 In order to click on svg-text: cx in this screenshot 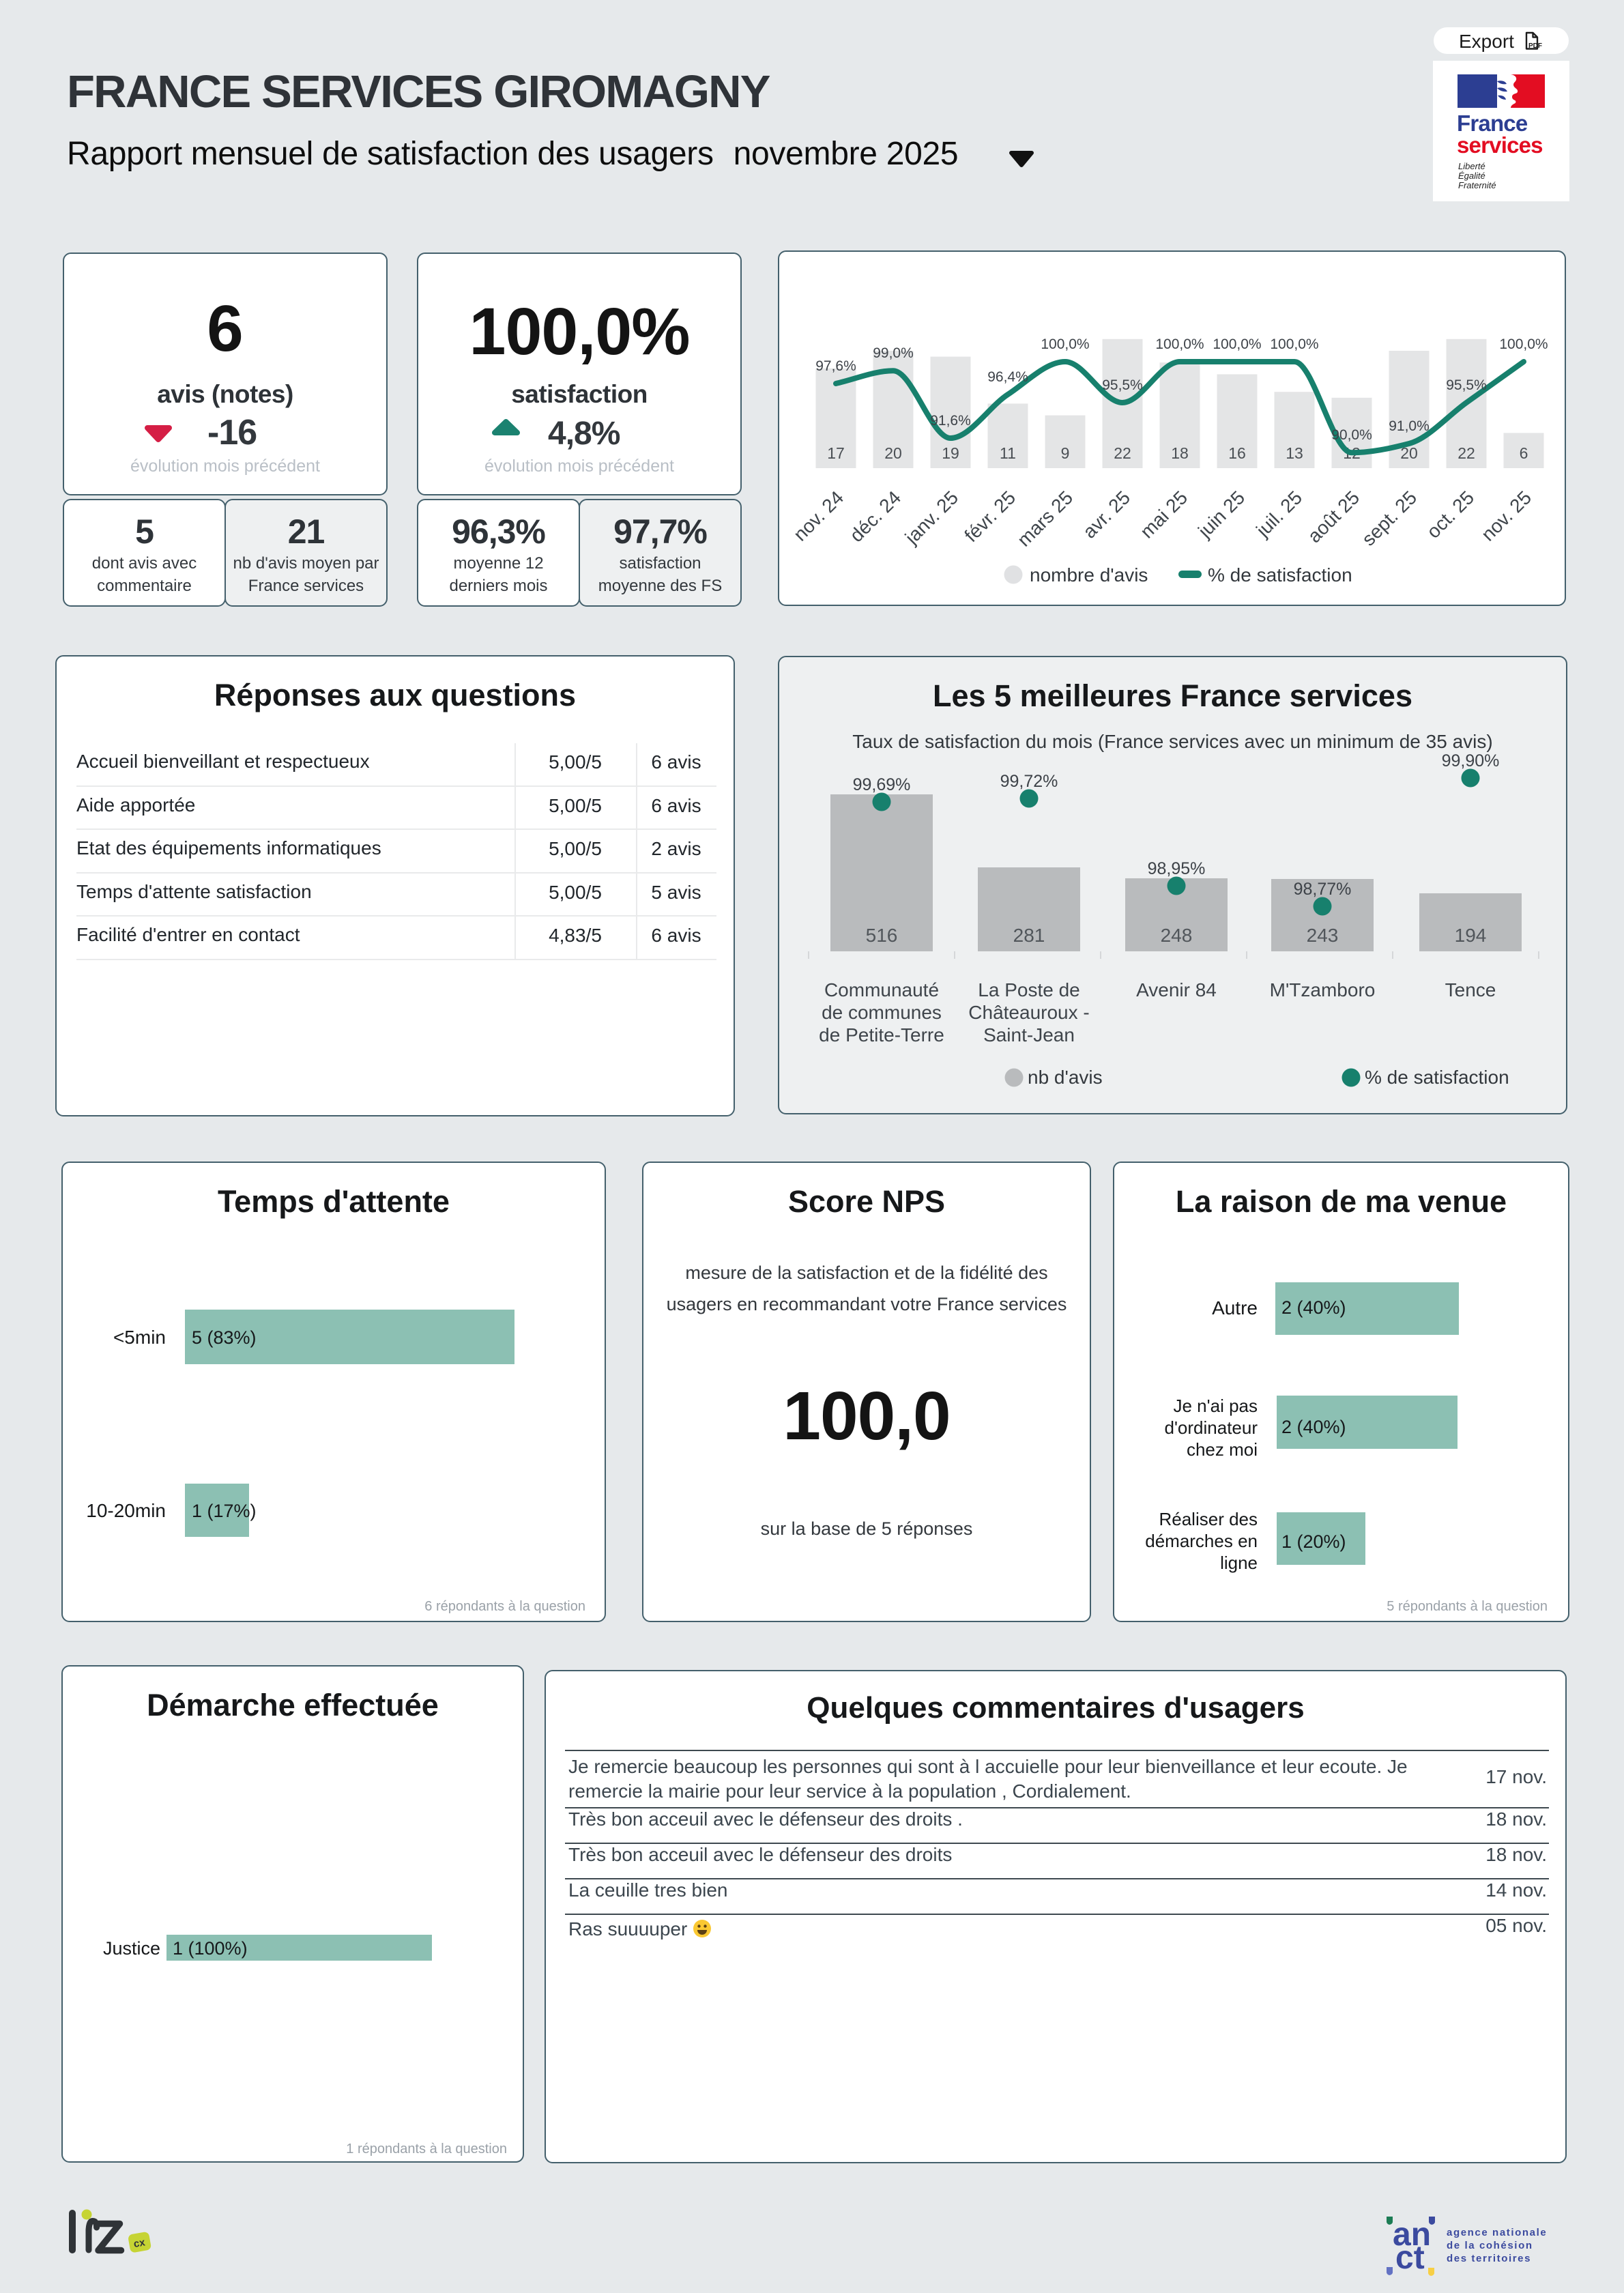, I will do `click(140, 2243)`.